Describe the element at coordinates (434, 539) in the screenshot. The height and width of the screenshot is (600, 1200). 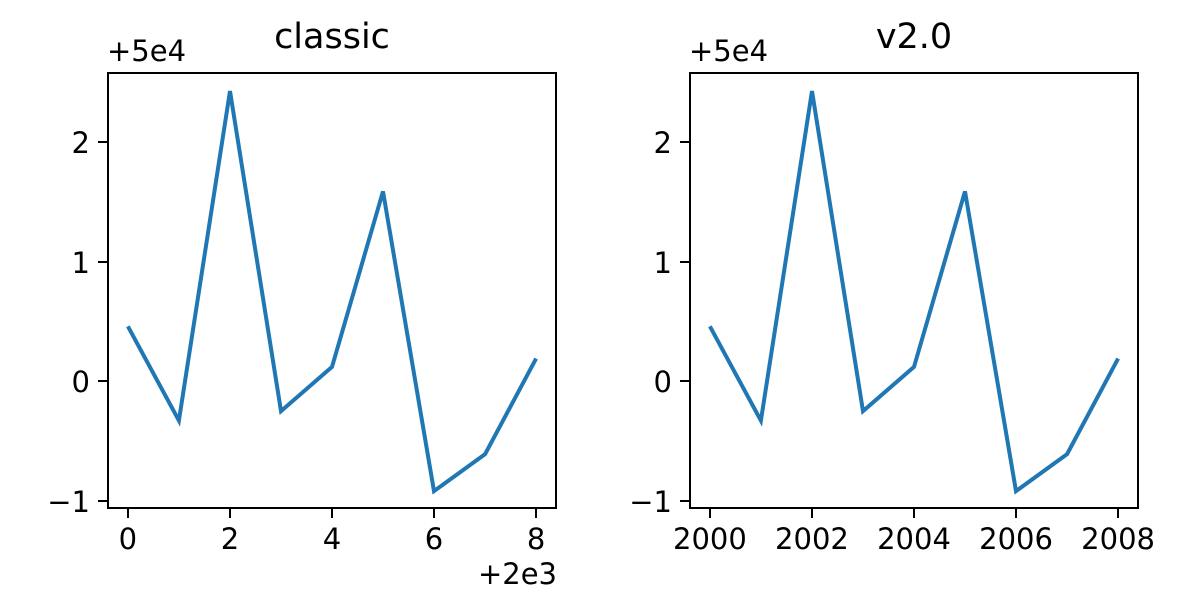
I see `x-tick-label: 6` at that location.